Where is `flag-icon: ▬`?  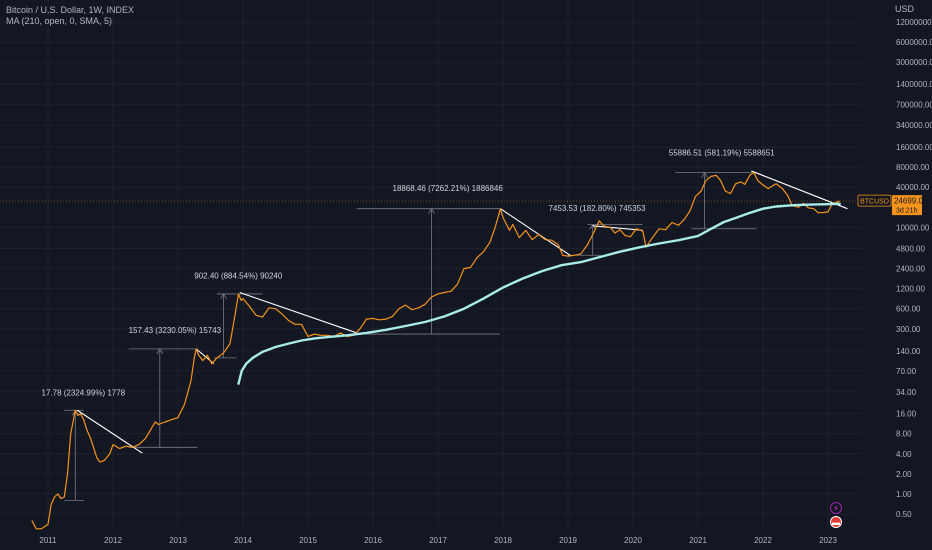
flag-icon: ▬ is located at coordinates (836, 522).